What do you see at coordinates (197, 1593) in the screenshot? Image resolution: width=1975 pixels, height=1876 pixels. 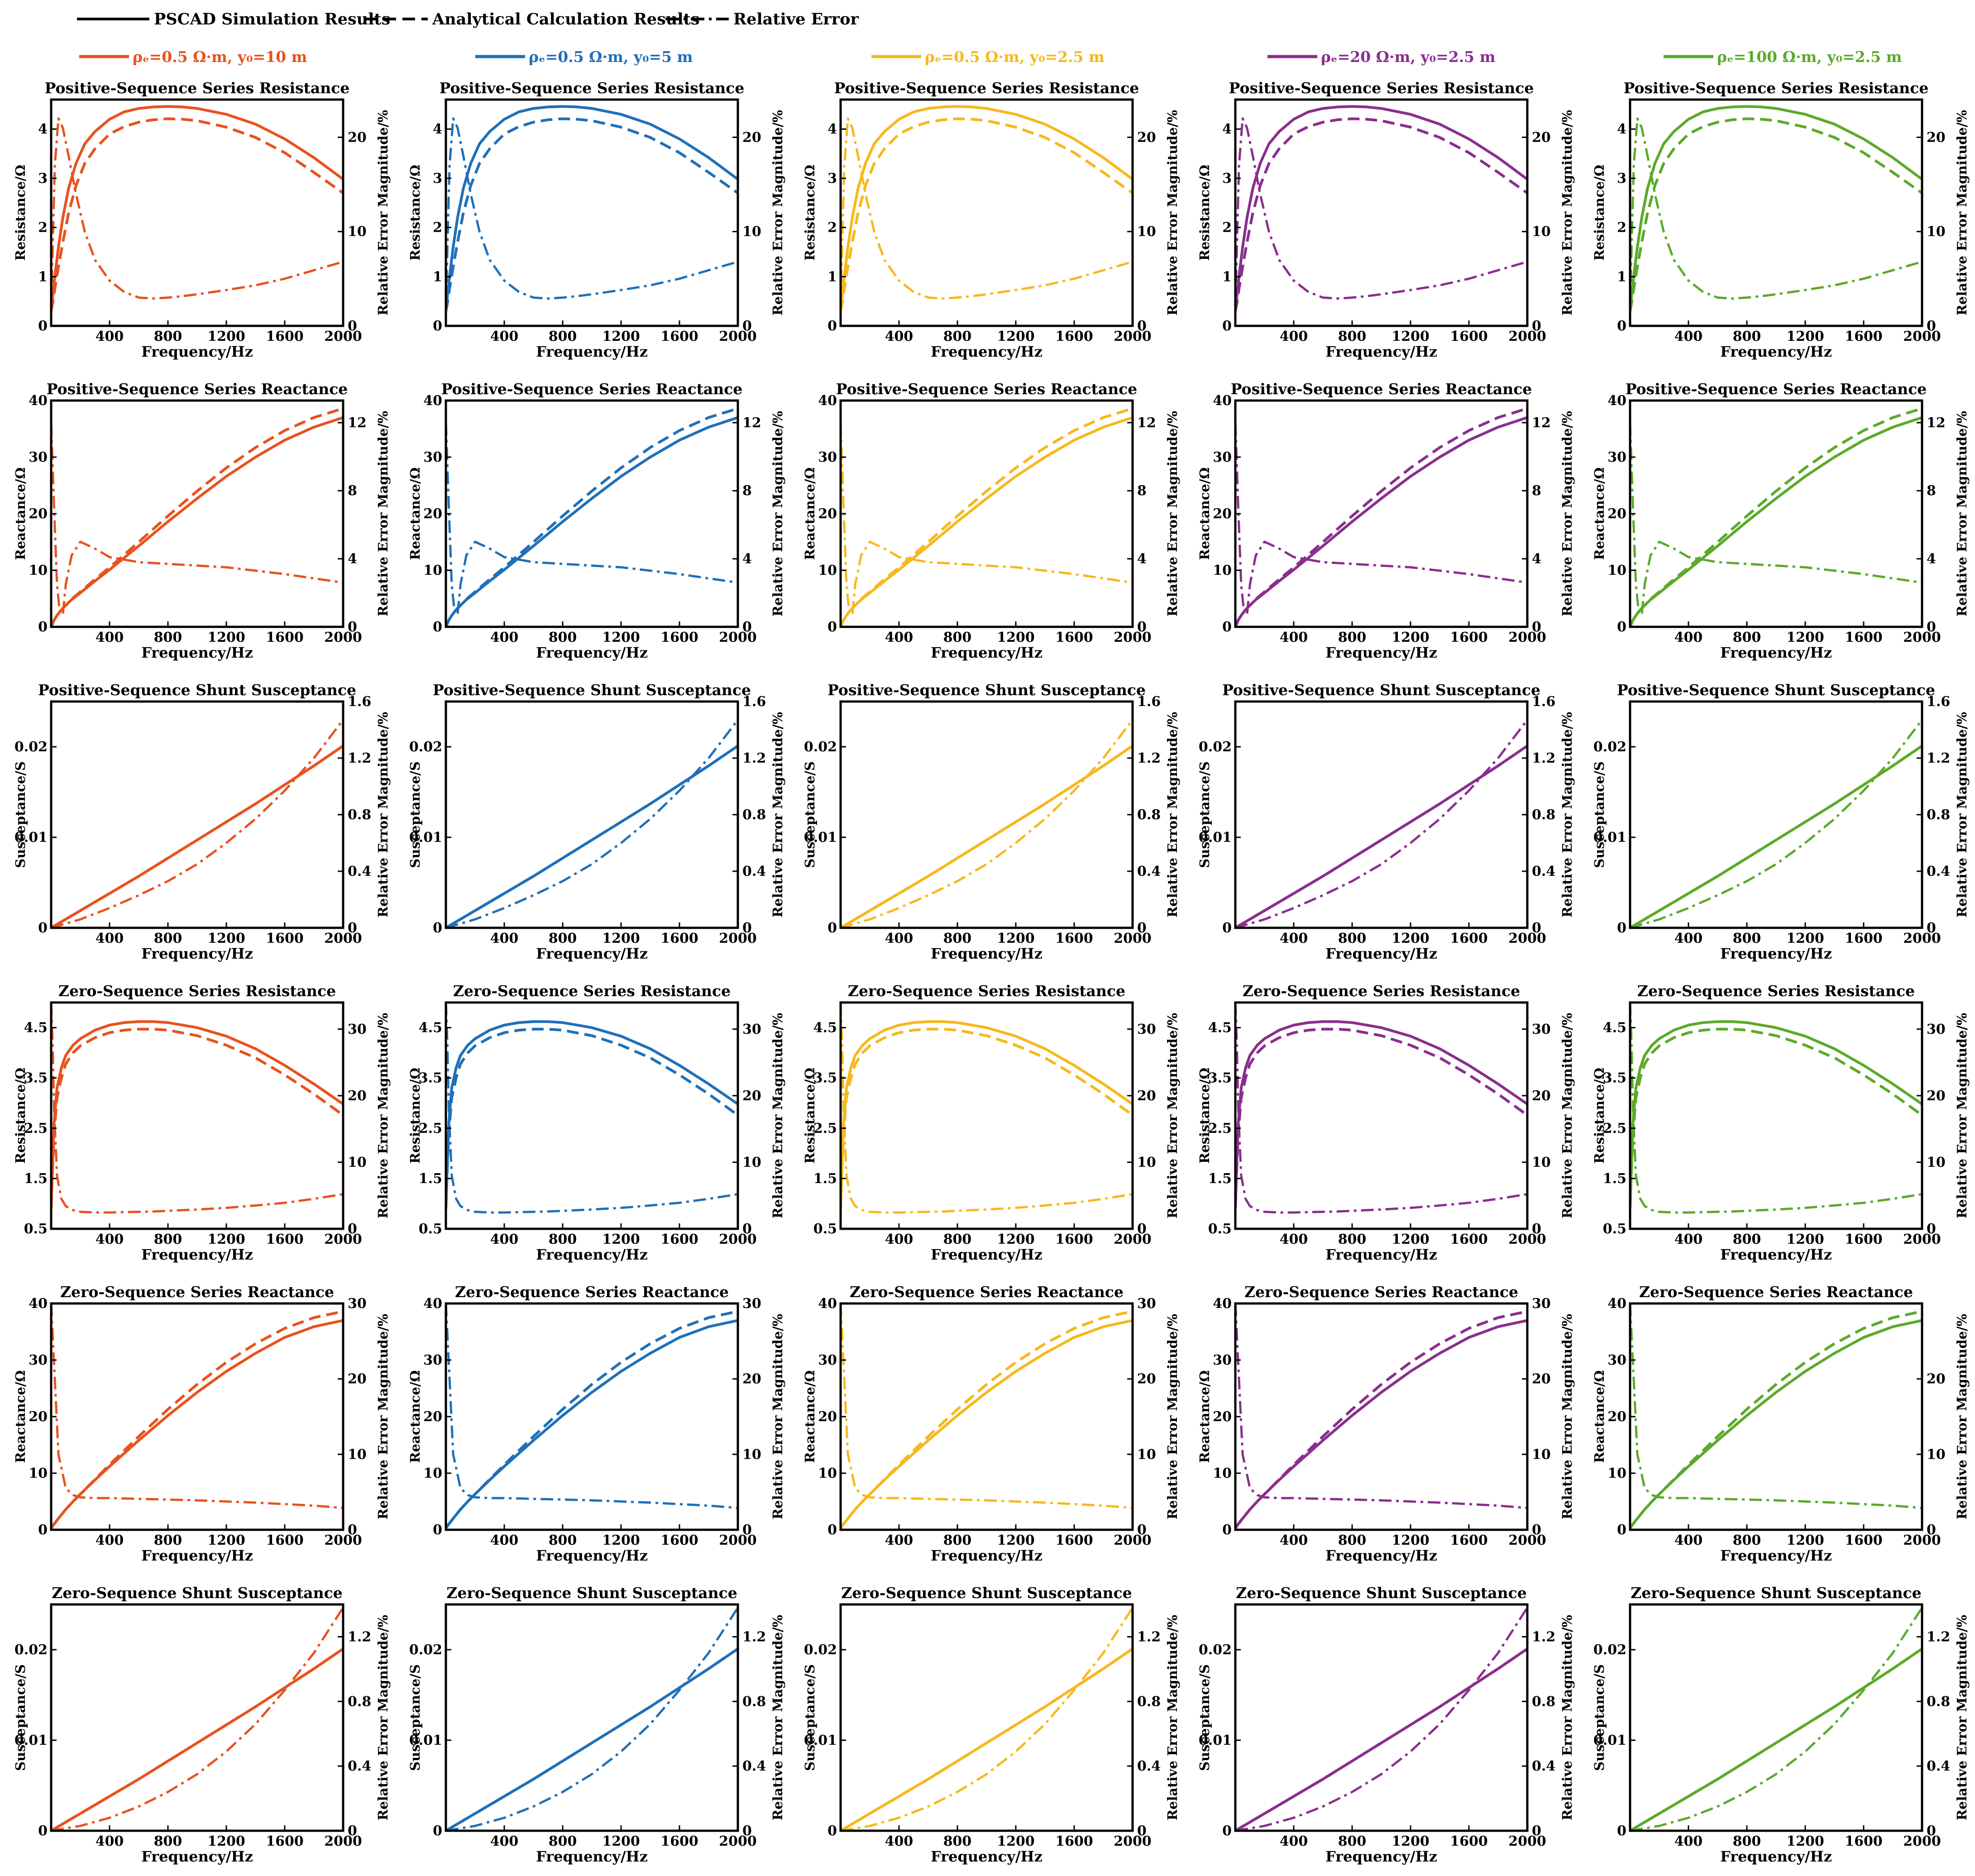 I see `panel-title: Zero-Sequence Shunt Susceptance` at bounding box center [197, 1593].